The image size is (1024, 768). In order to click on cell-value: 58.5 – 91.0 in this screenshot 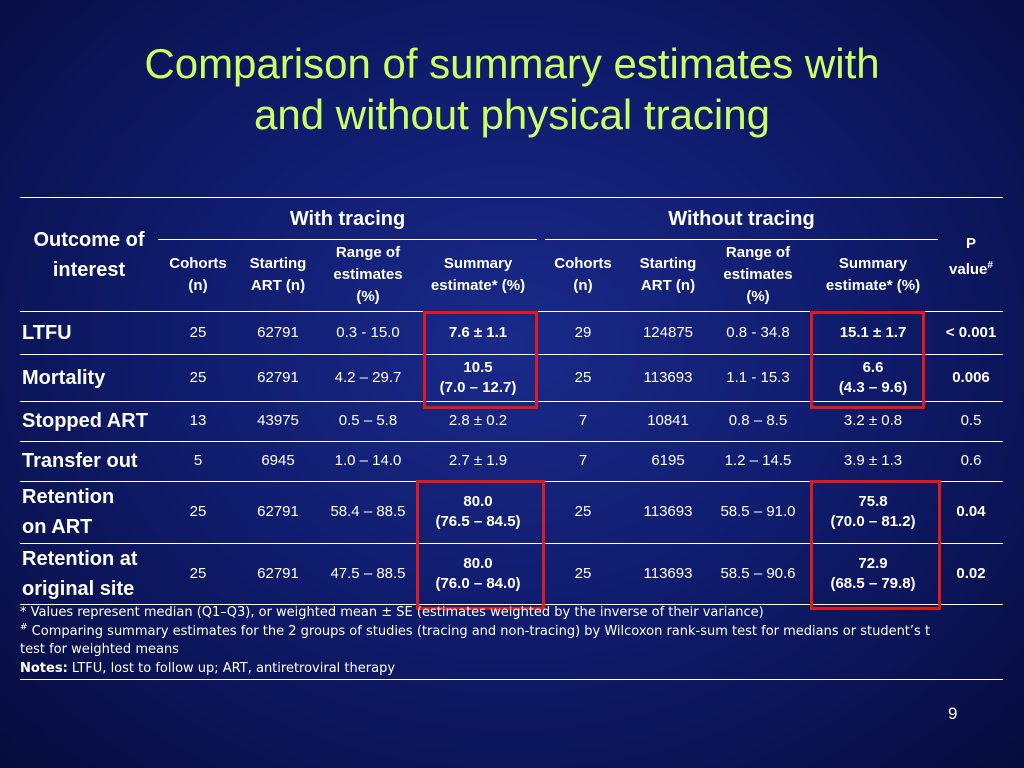, I will do `click(758, 511)`.